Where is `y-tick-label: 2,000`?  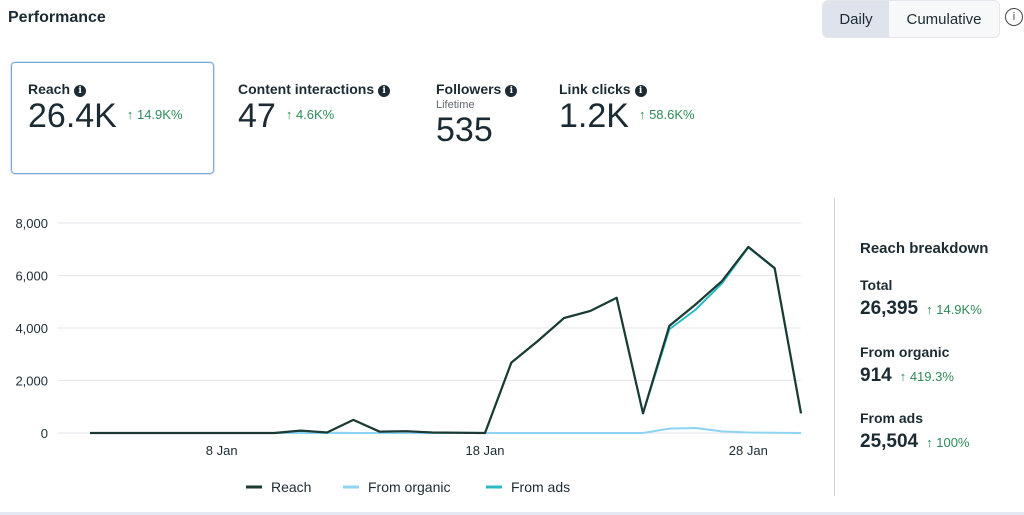 y-tick-label: 2,000 is located at coordinates (31, 381).